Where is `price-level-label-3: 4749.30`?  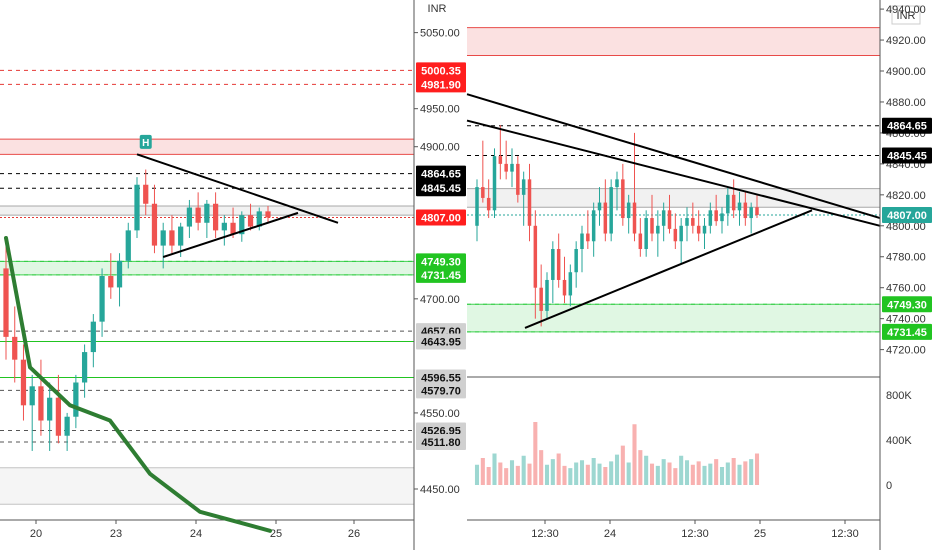 price-level-label-3: 4749.30 is located at coordinates (907, 305).